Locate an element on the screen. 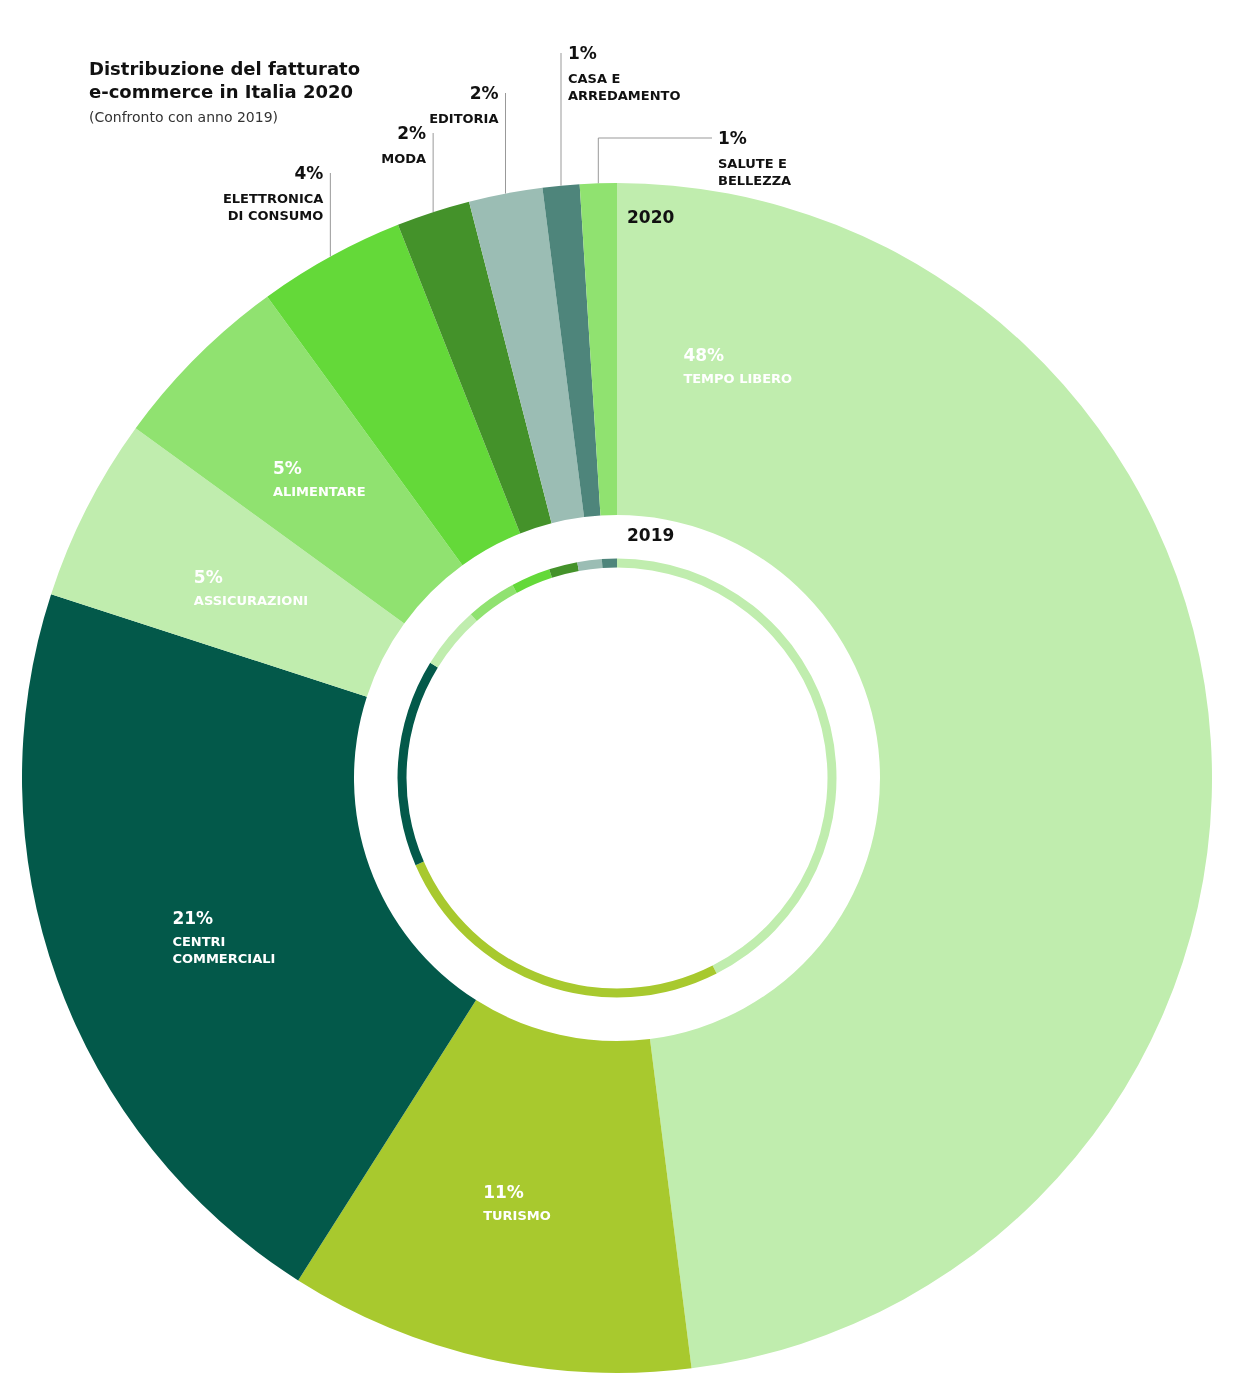 The image size is (1237, 1400). slice-label: ASSICURAZIONI is located at coordinates (251, 600).